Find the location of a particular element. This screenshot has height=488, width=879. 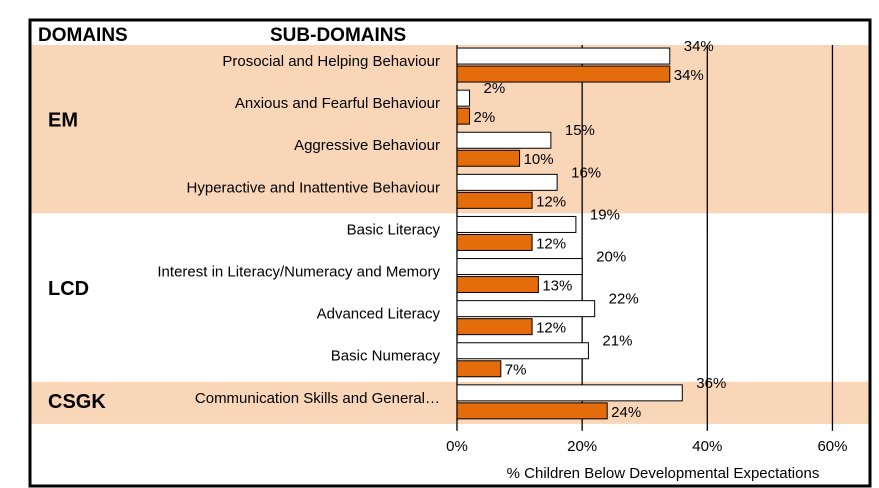

category-label: Anxious and Fearful Behaviour is located at coordinates (337, 103).